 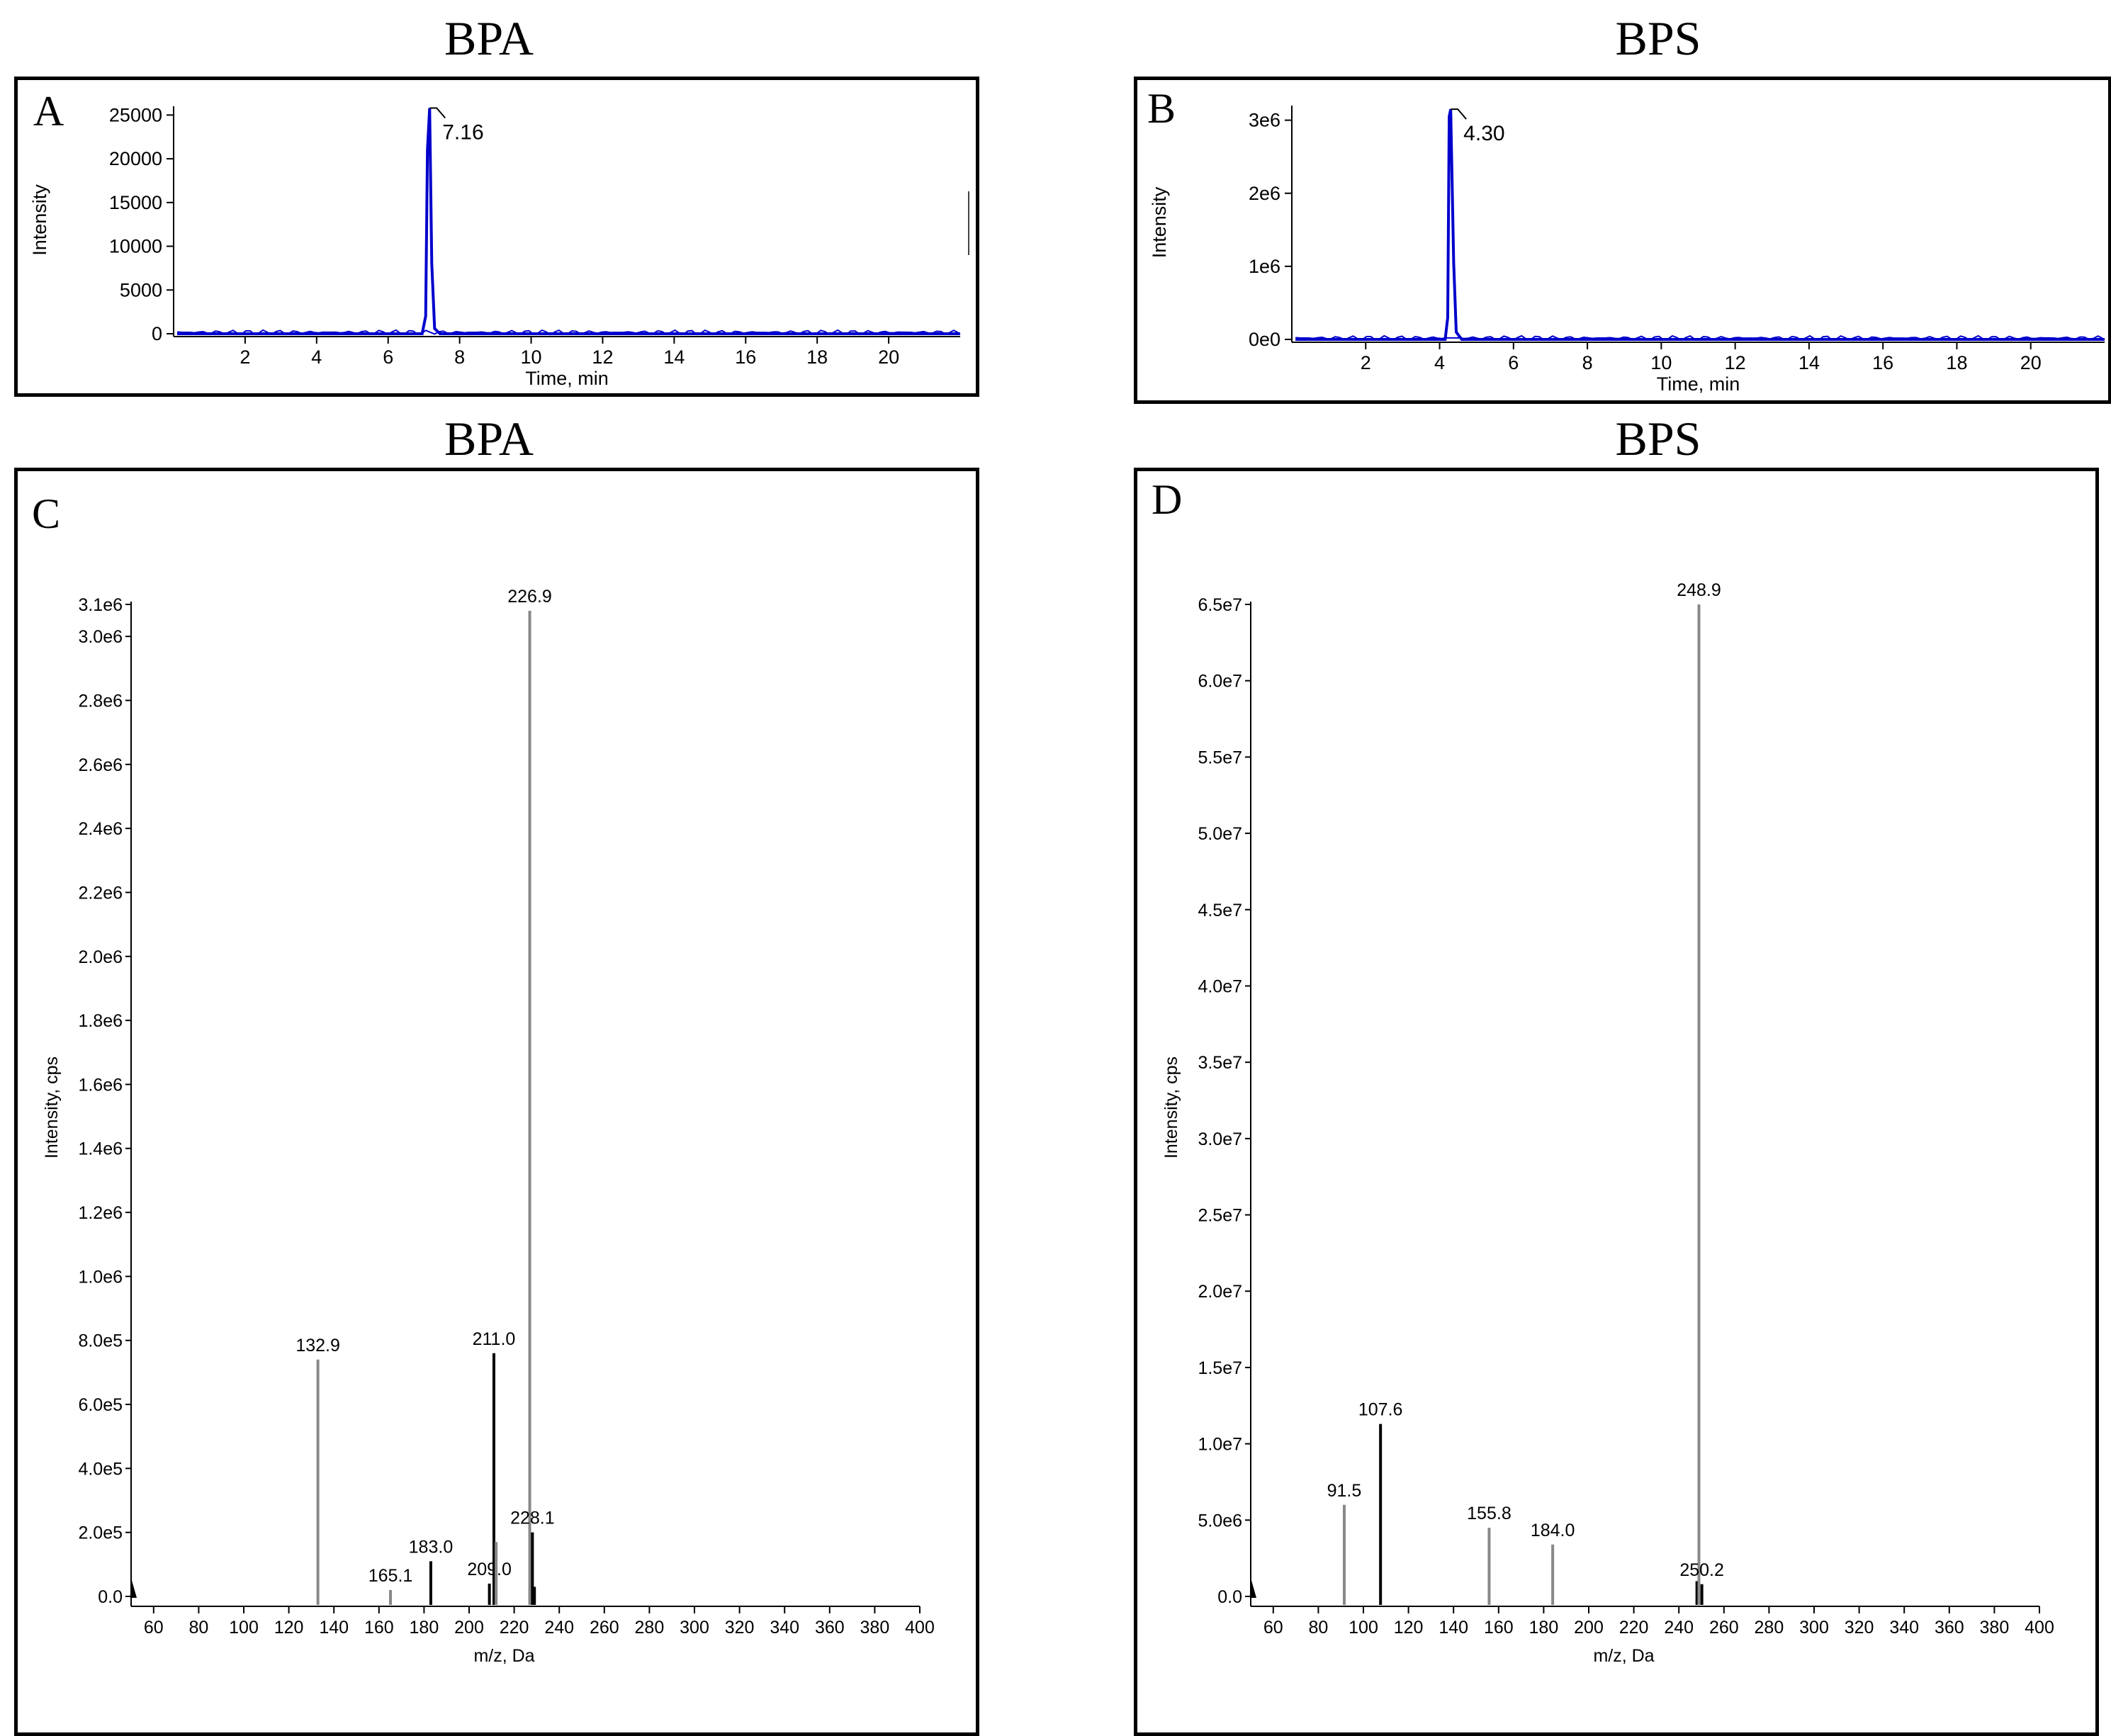 I want to click on y-tick-label: 3.0e6, so click(x=100, y=637).